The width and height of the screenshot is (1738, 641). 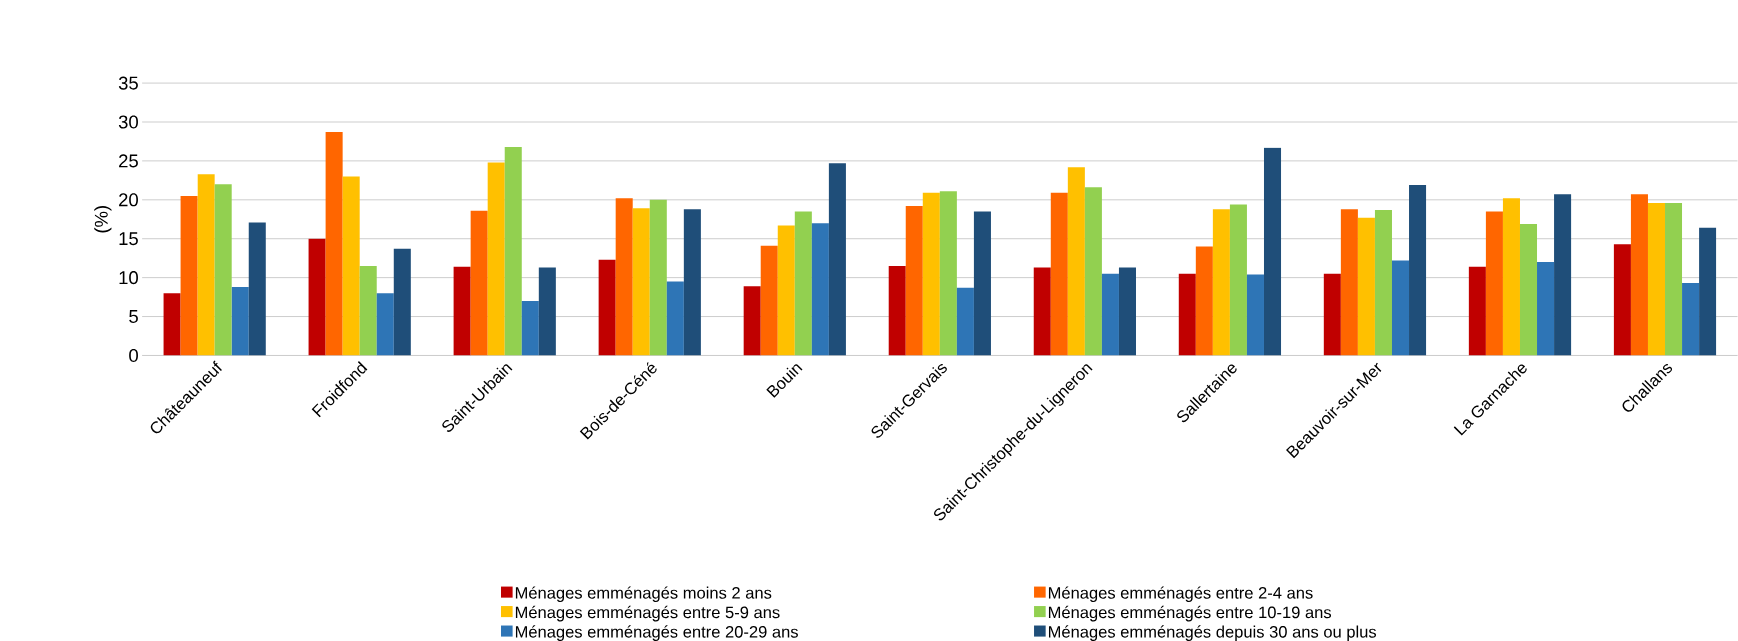 I want to click on y-tick-label: 30, so click(x=128, y=122).